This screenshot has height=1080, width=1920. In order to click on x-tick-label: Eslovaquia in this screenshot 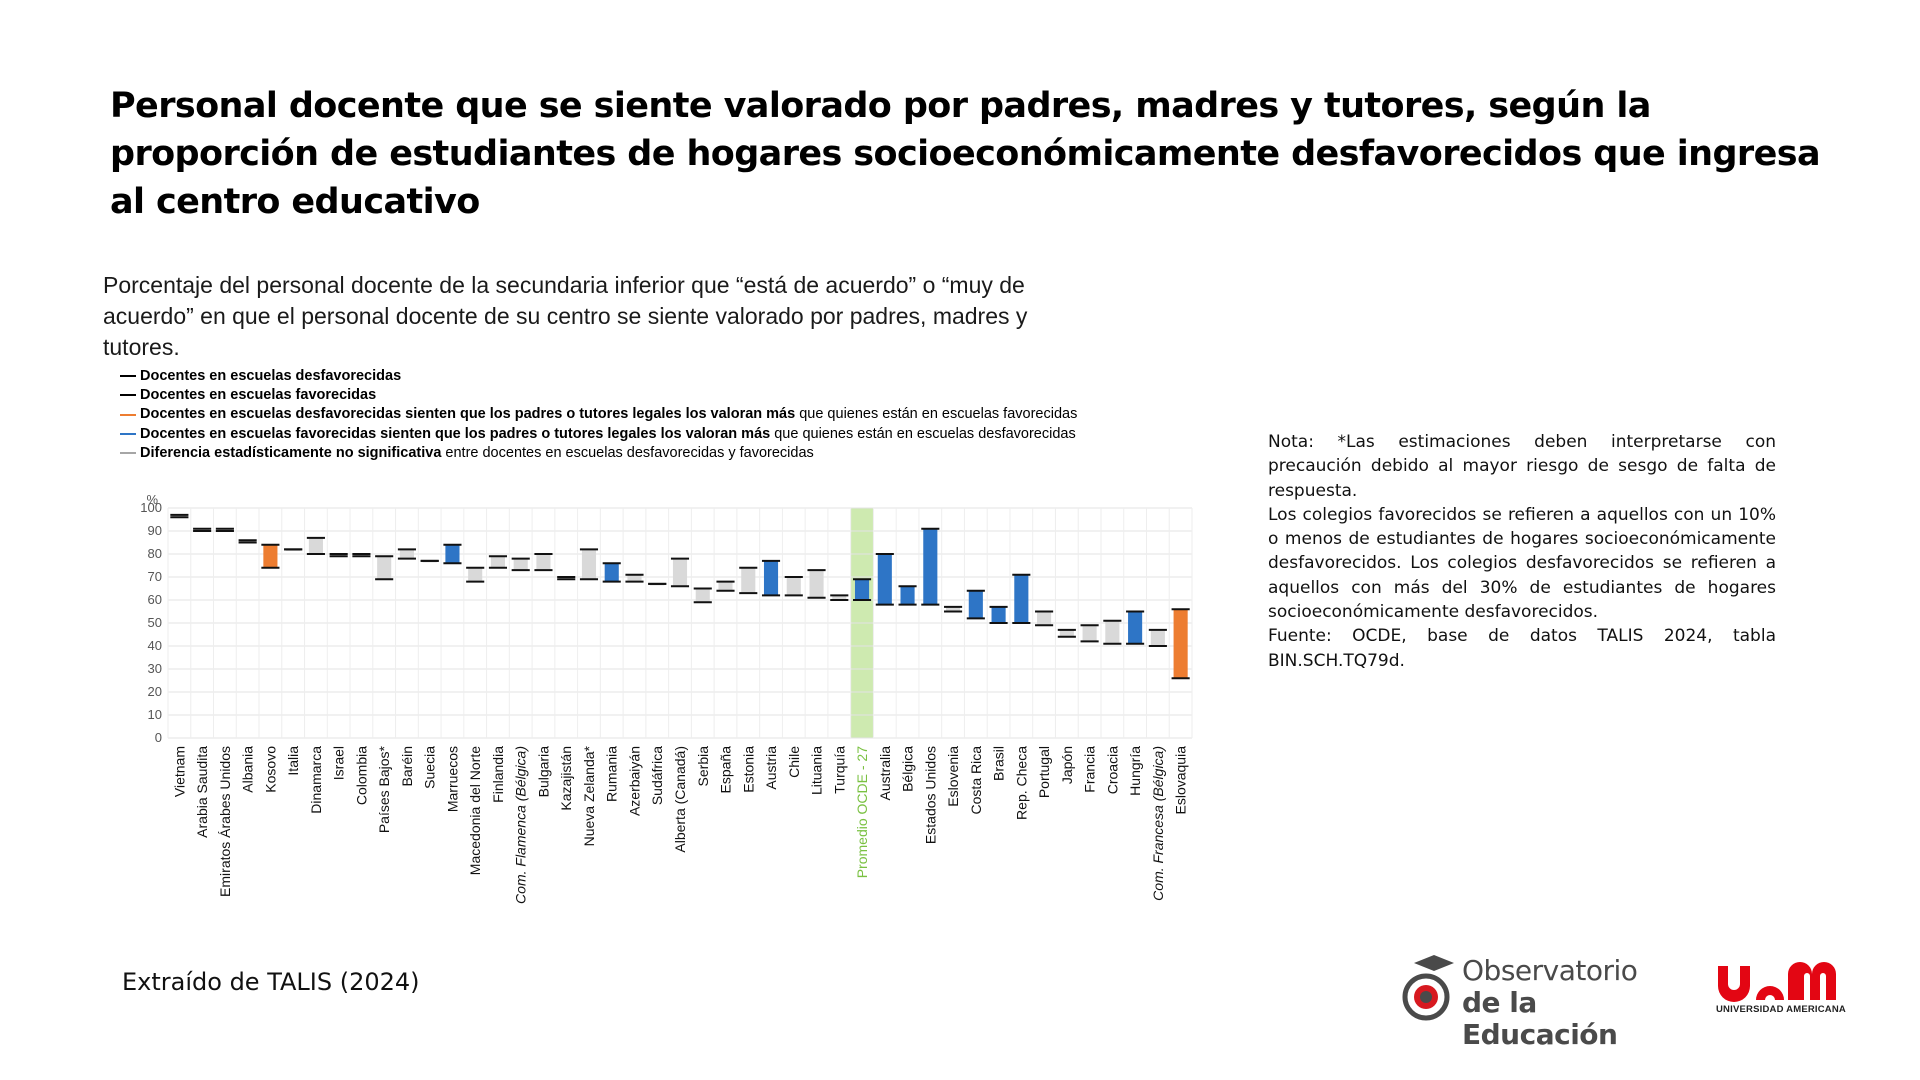, I will do `click(1181, 780)`.